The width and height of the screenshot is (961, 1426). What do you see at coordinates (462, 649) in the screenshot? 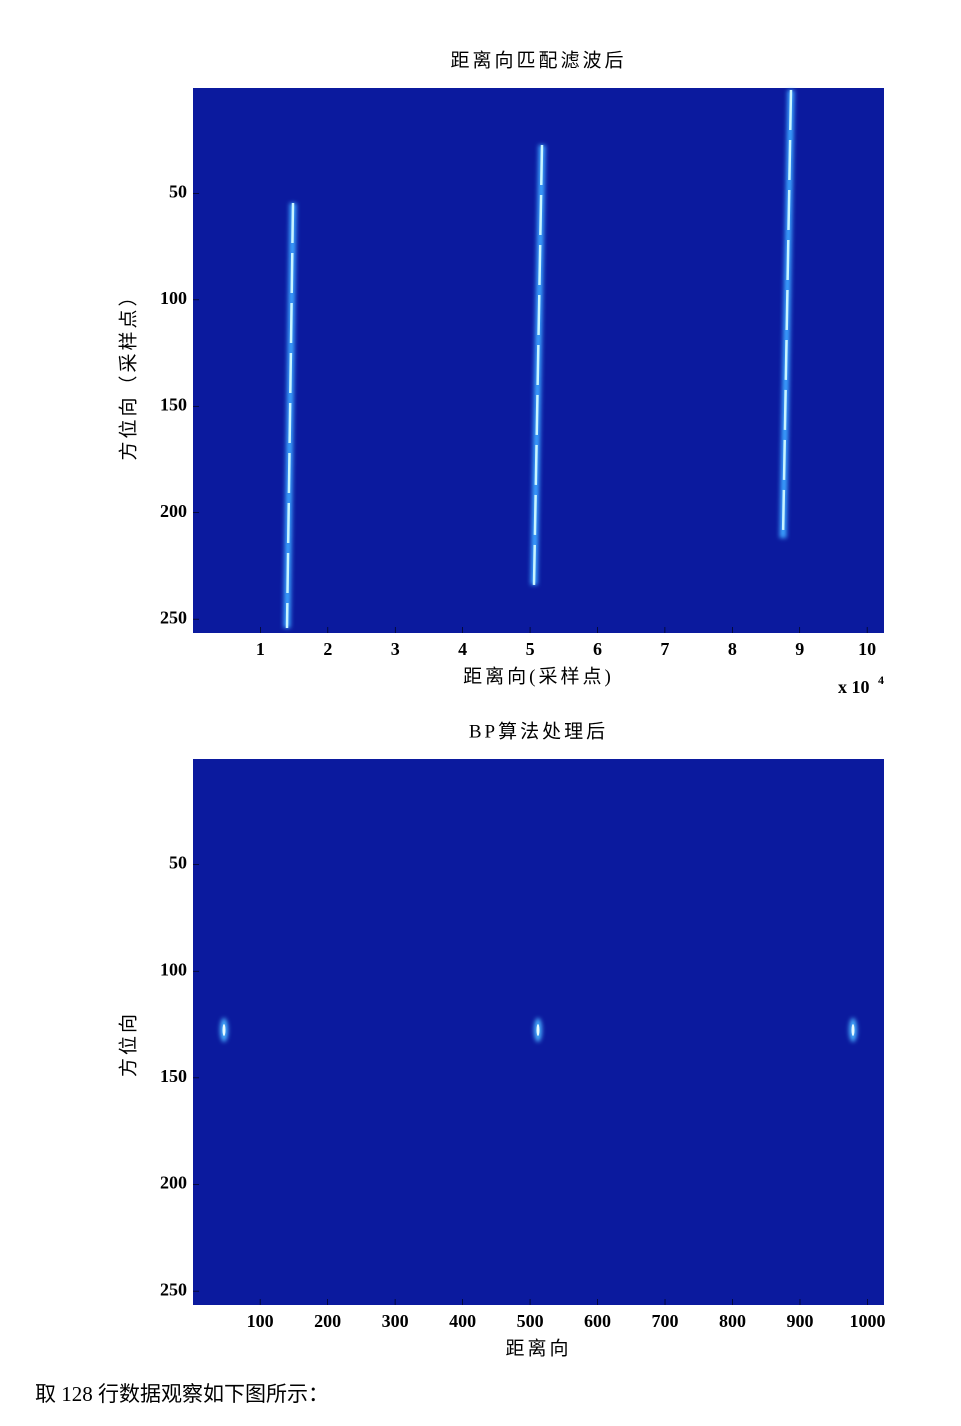
I see `x-tick-label: 4` at bounding box center [462, 649].